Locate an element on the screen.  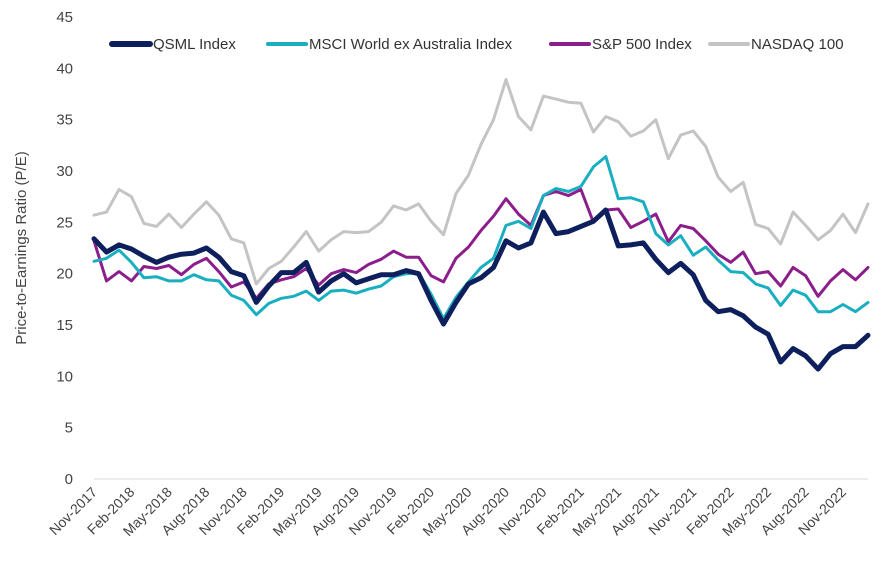
y-tick-label: 45 is located at coordinates (64, 17).